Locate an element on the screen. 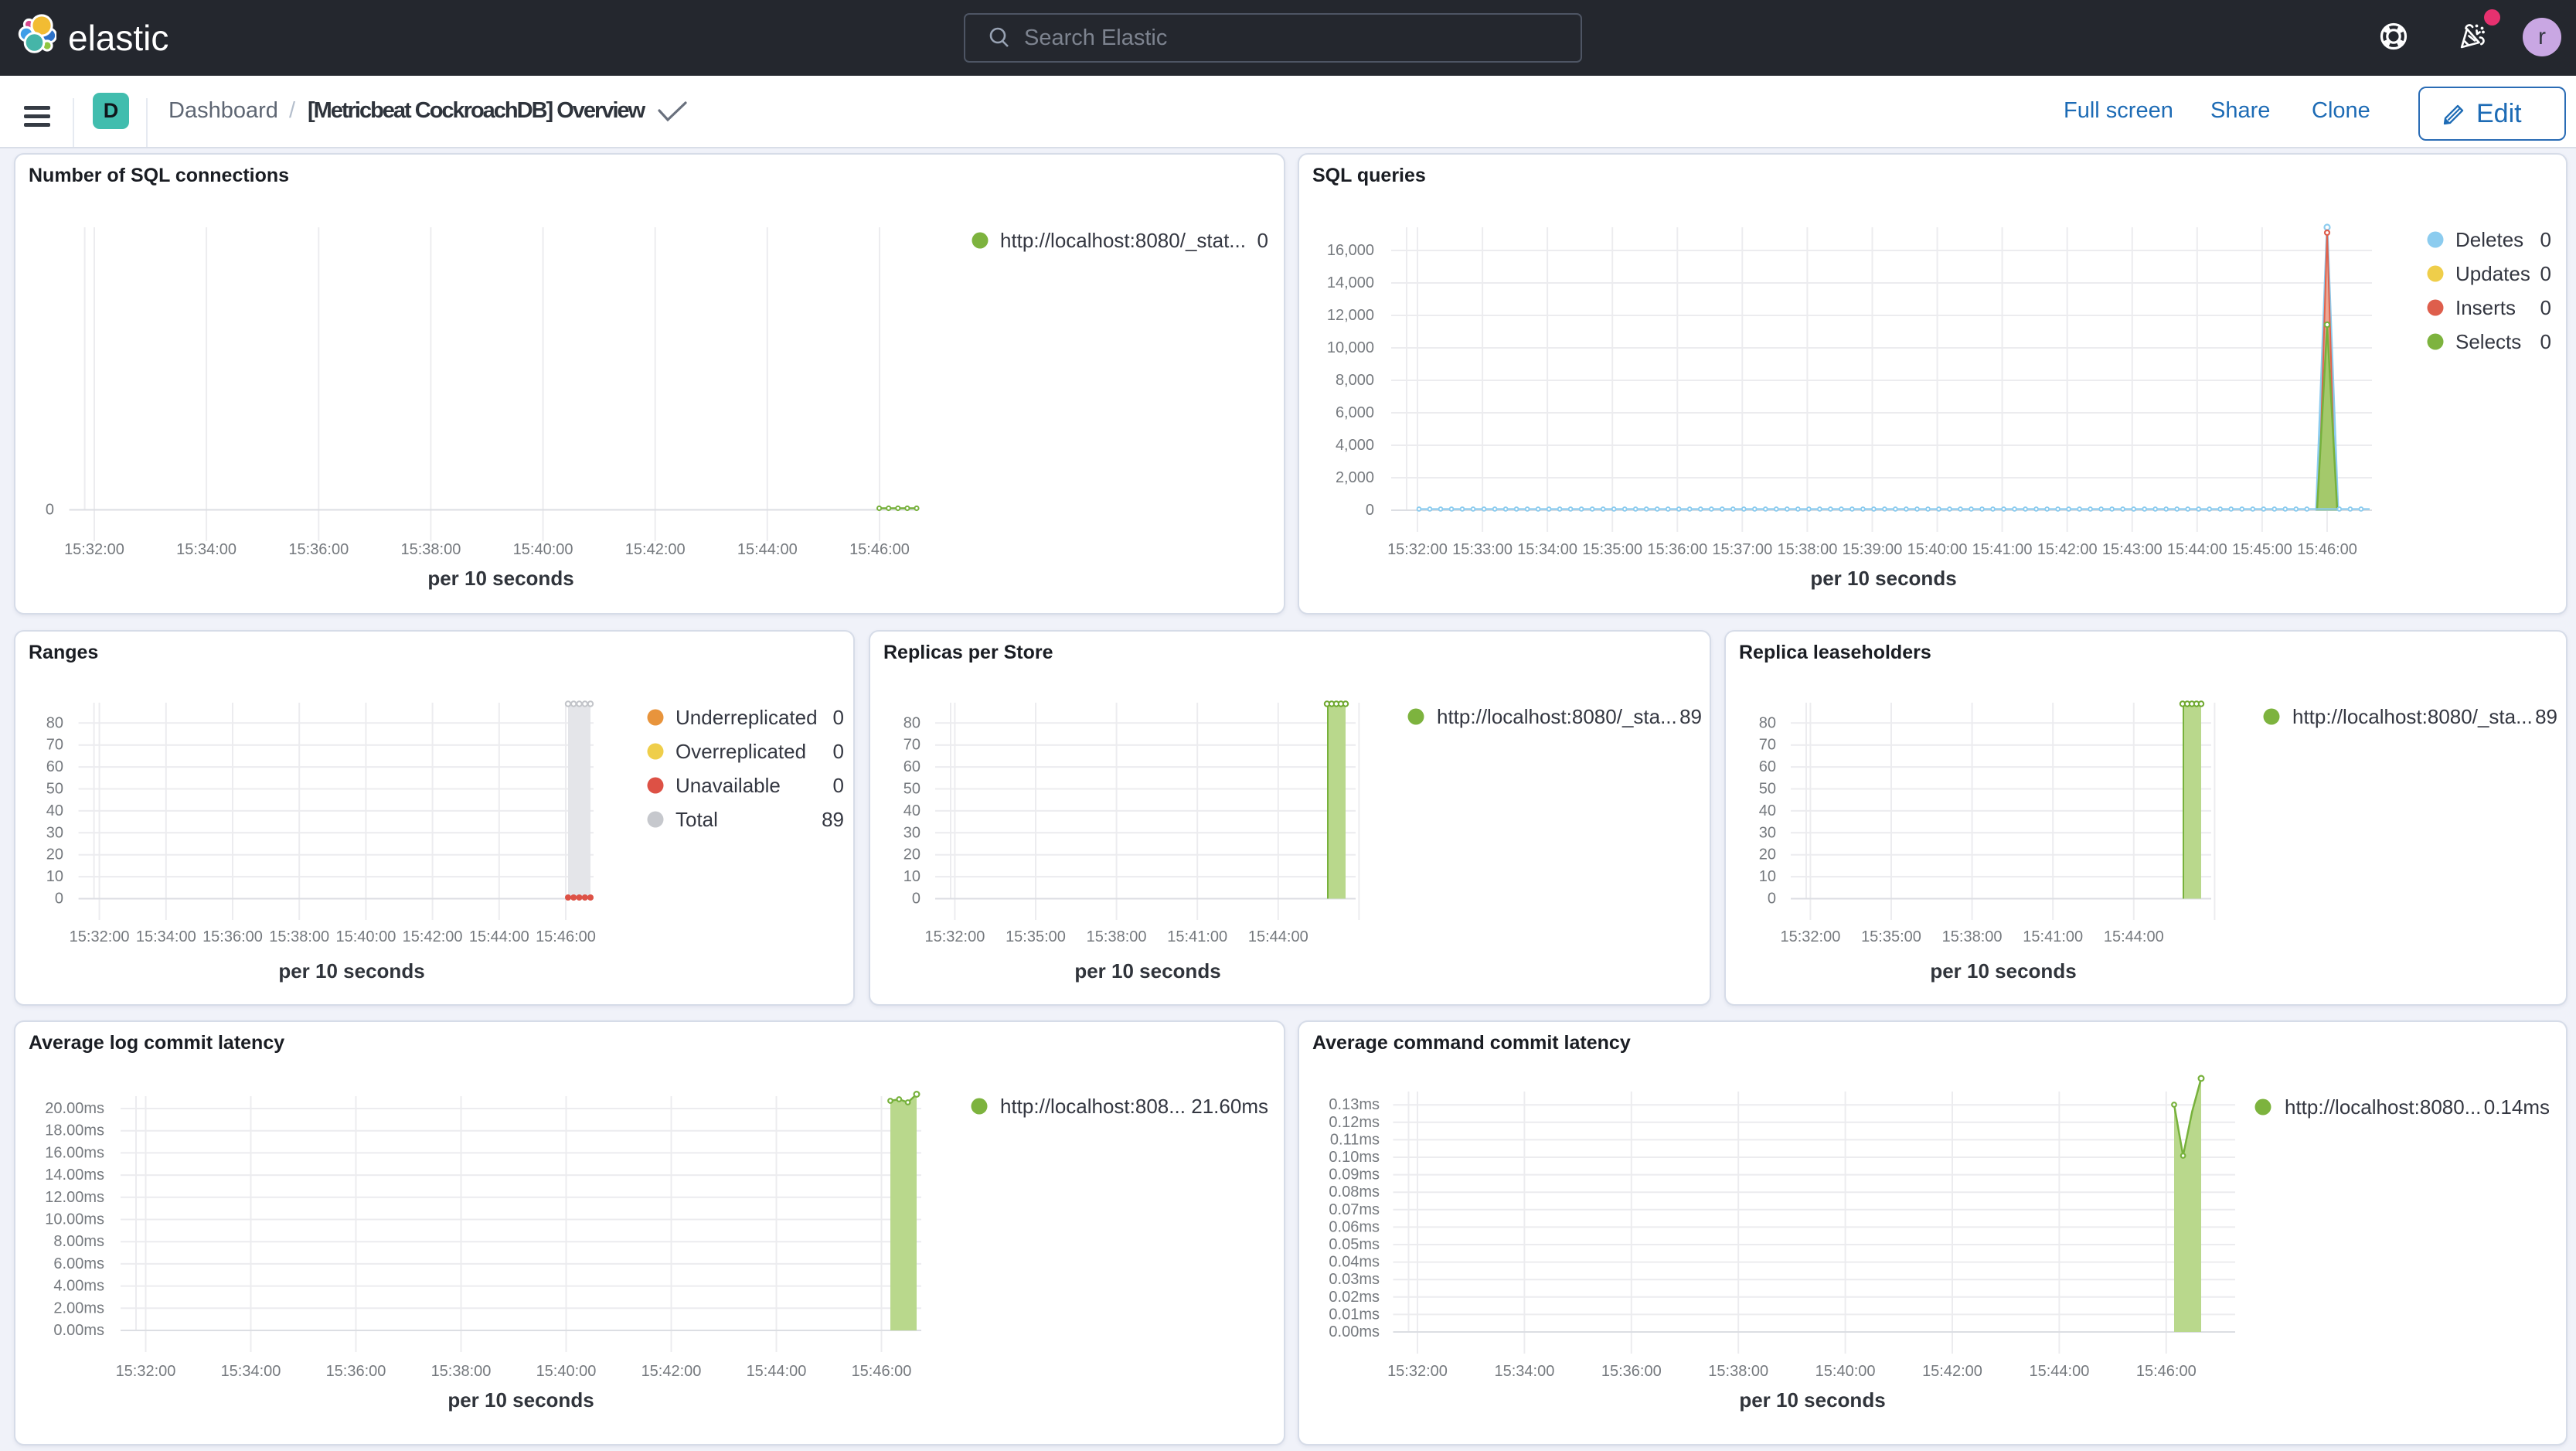  svg-text: 8.00ms is located at coordinates (78, 1241).